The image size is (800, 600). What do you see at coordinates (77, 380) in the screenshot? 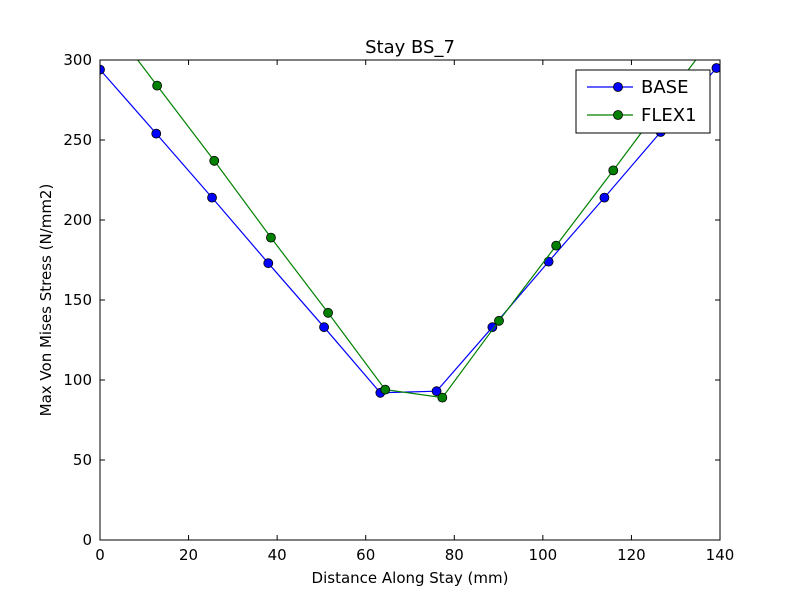
I see `y-tick-label: 100` at bounding box center [77, 380].